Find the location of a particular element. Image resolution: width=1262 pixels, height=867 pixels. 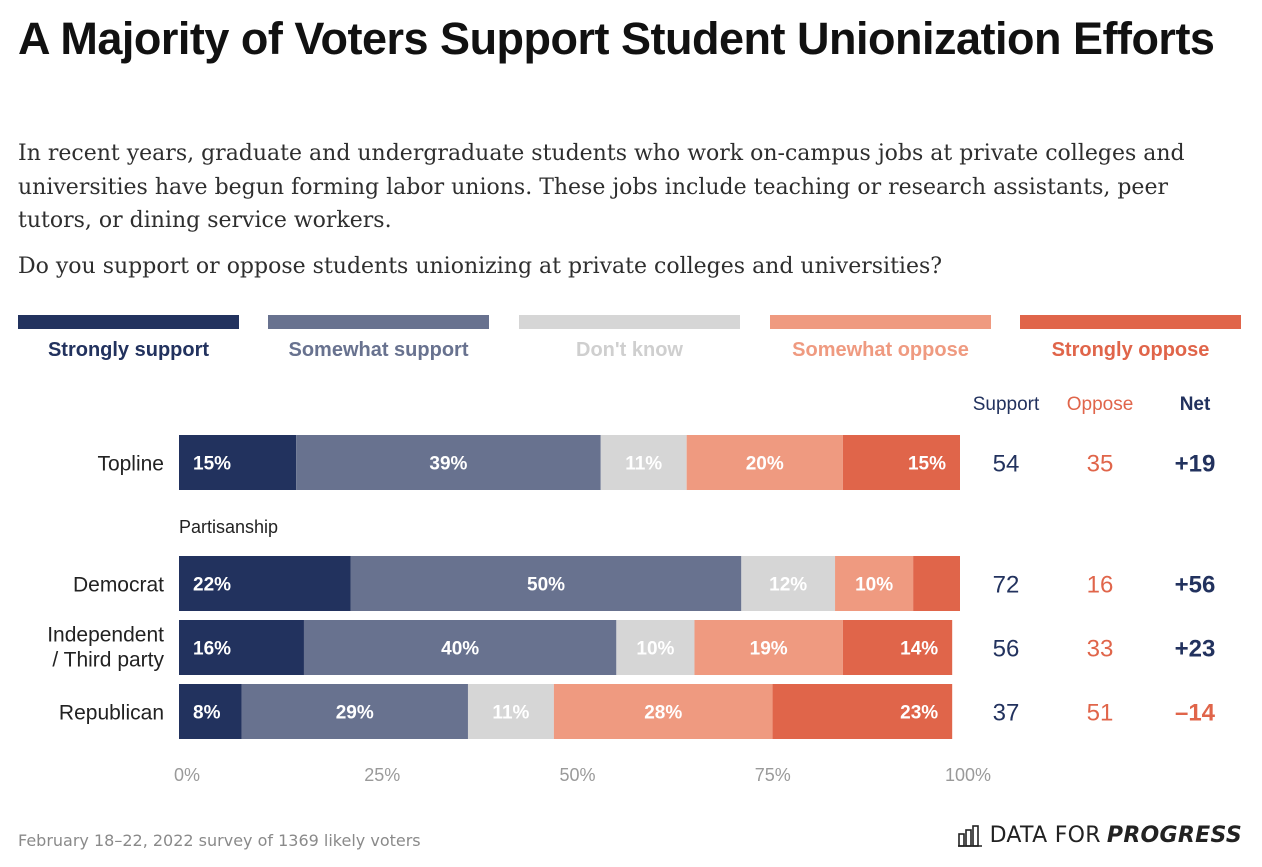

data-label: 19% is located at coordinates (769, 649).